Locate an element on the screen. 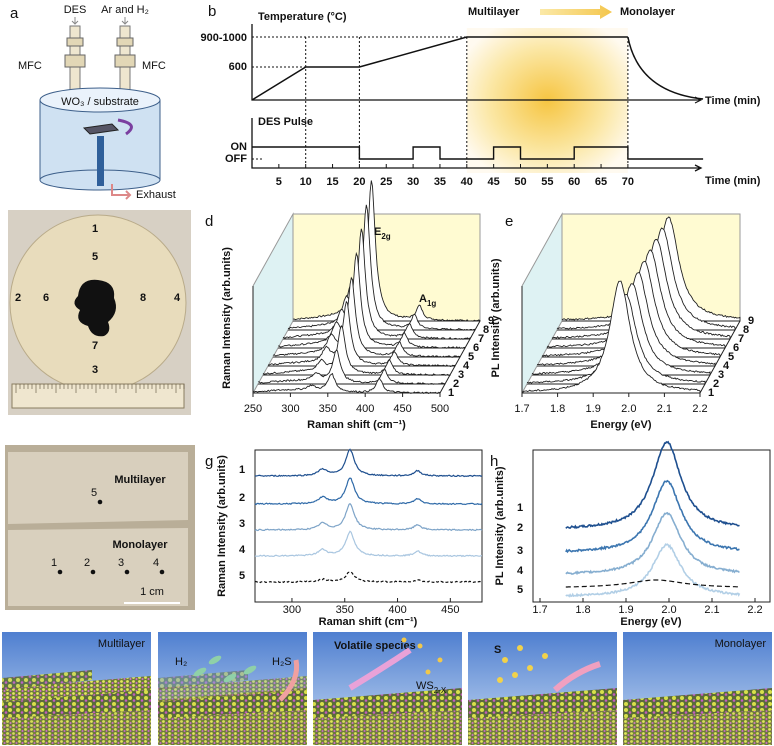 The image size is (774, 746). scene-label: Monolayer is located at coordinates (741, 644).